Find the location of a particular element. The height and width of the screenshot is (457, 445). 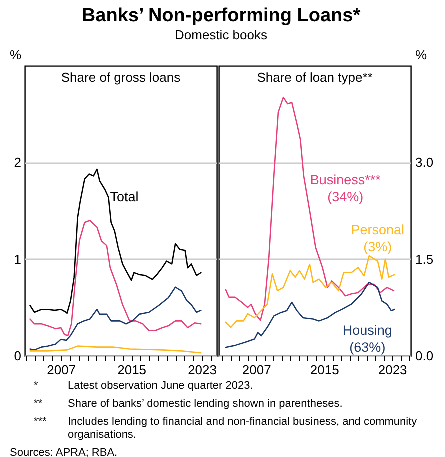

text: ** Share of banks’ domestic lending shown in parentheses. is located at coordinates (188, 404).